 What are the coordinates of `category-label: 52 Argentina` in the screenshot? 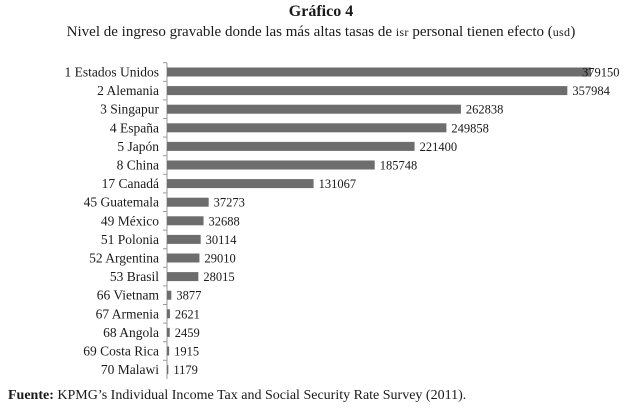 It's located at (124, 258).